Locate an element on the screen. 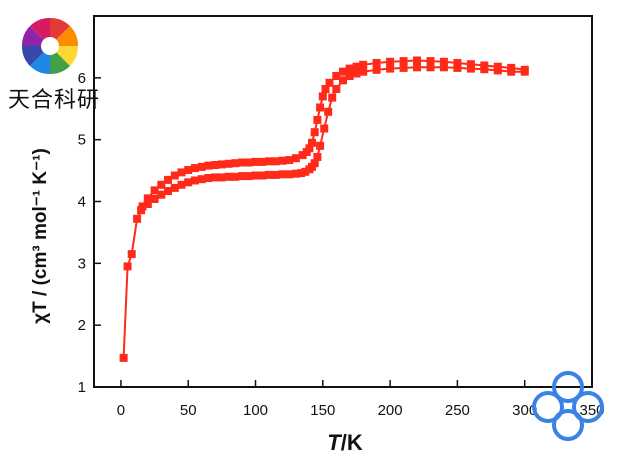 This screenshot has width=618, height=460. y-tick-label: 2 is located at coordinates (82, 325).